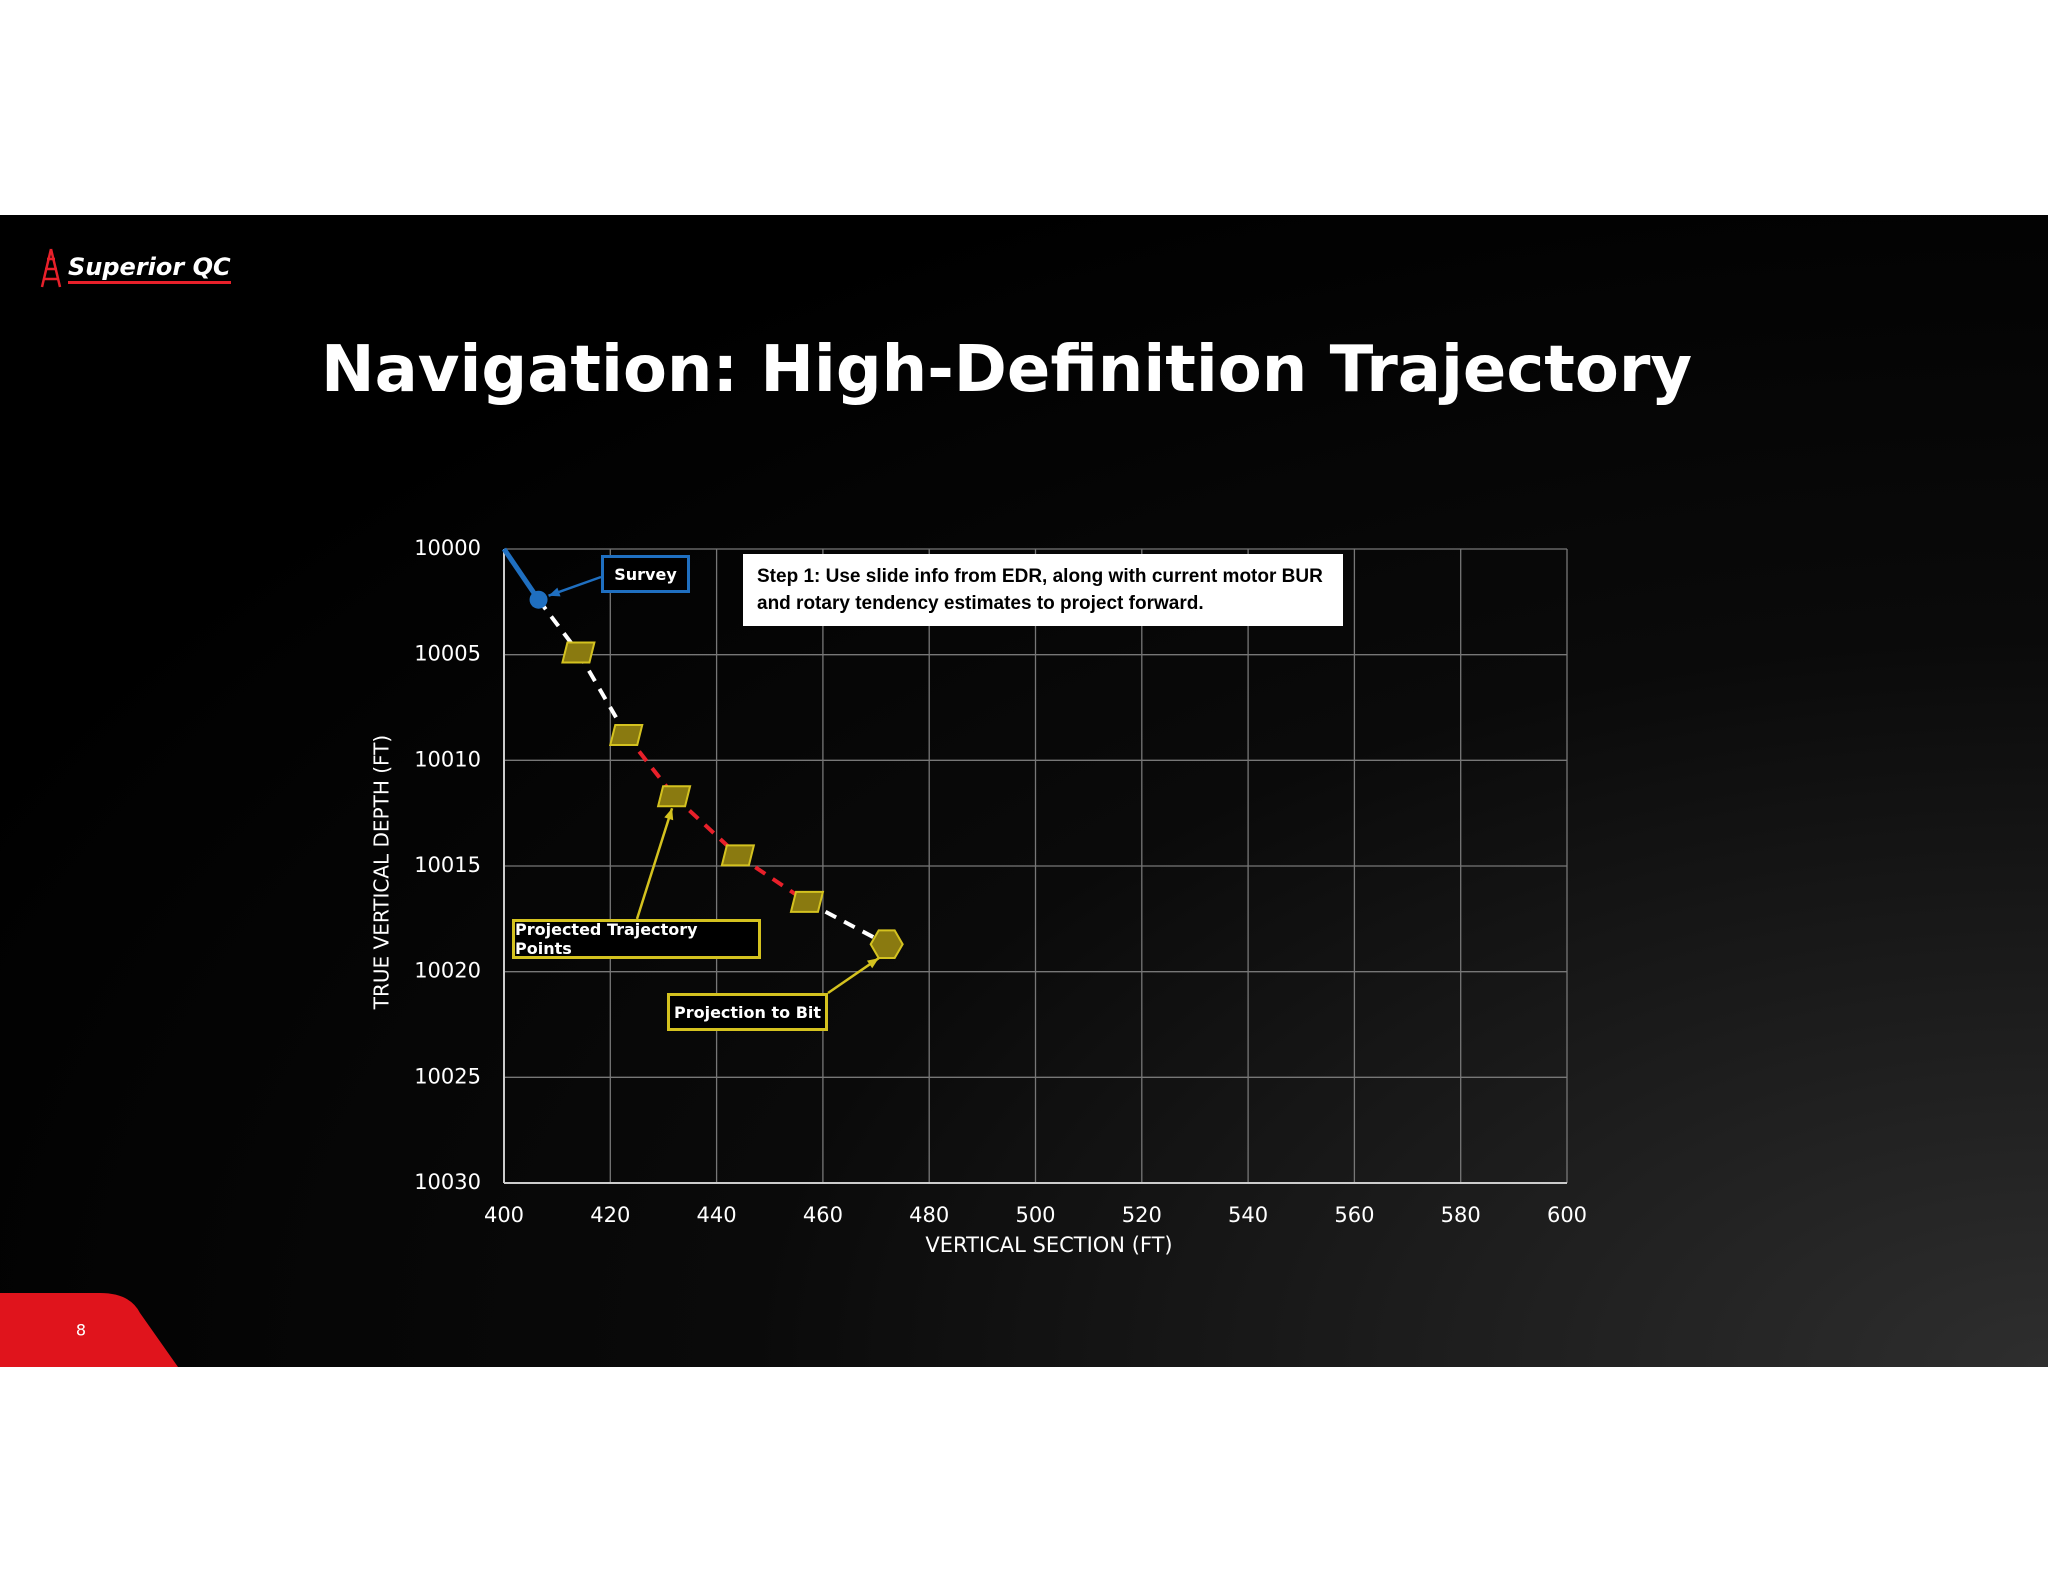  What do you see at coordinates (1048, 1245) in the screenshot?
I see `x-axis-title: VERTICAL SECTION (FT)` at bounding box center [1048, 1245].